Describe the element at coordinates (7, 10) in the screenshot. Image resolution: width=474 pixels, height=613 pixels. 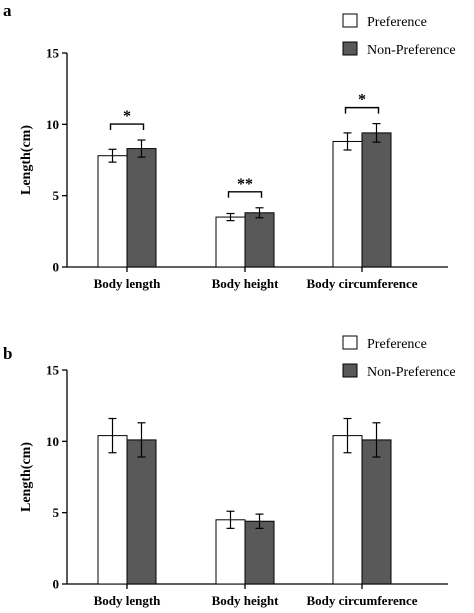
I see `panel-letter: a` at that location.